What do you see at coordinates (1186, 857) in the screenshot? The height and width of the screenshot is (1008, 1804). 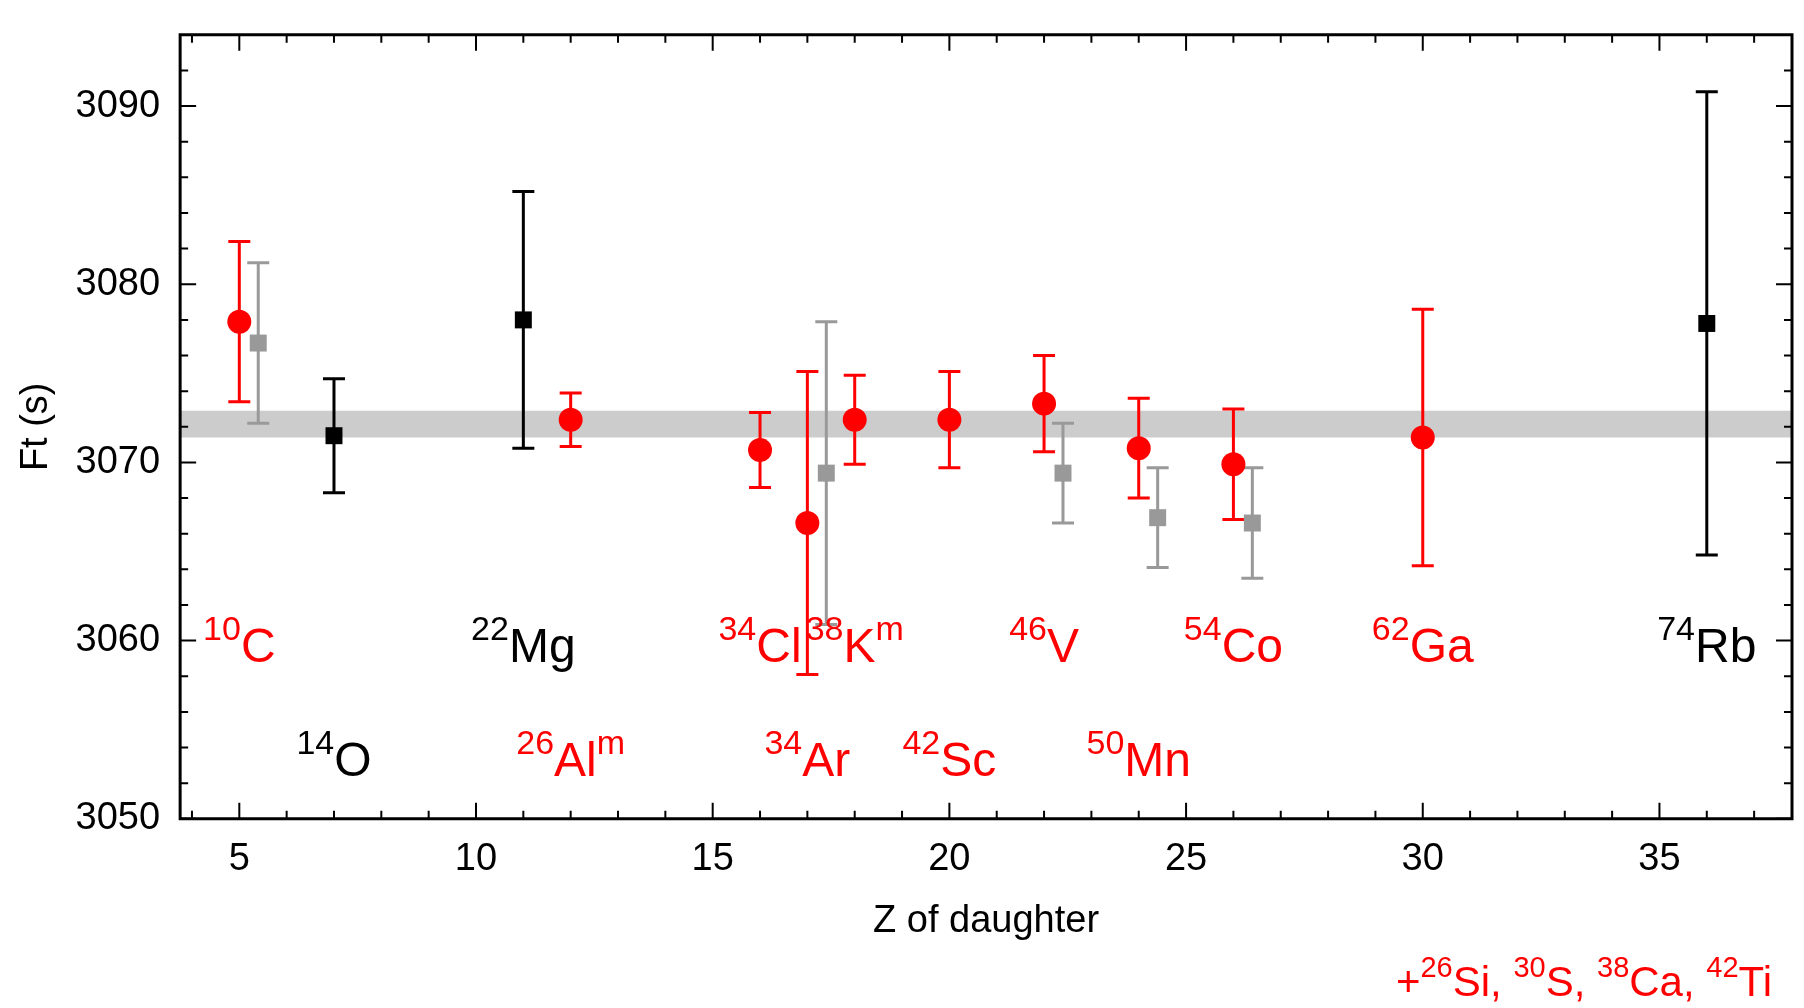 I see `x-tick-label: 25` at bounding box center [1186, 857].